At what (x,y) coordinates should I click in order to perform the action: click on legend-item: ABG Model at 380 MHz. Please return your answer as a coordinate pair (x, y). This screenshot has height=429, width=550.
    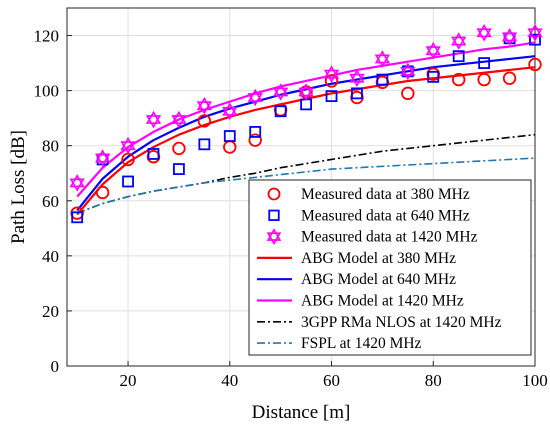
    Looking at the image, I should click on (356, 258).